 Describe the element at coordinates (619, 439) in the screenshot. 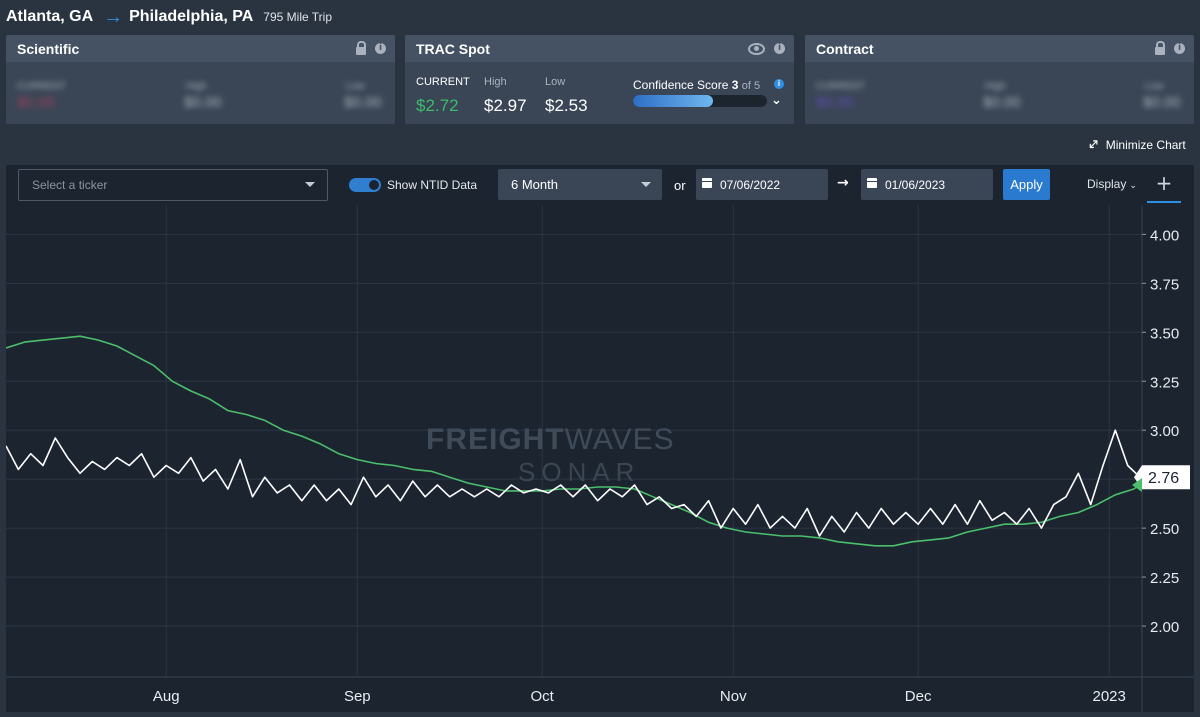

I see `watermark-light: WAVES` at that location.